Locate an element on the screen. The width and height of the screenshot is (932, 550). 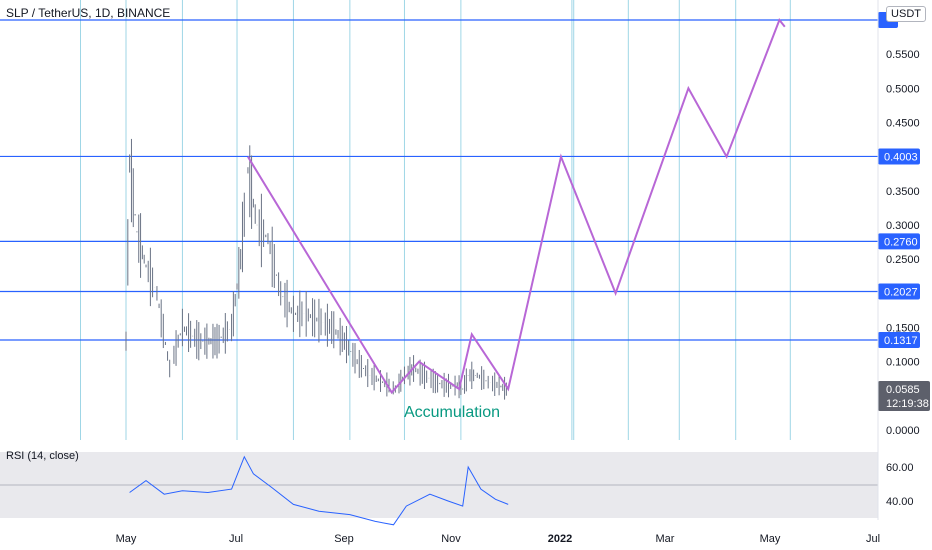
current-price-tag is located at coordinates (904, 396).